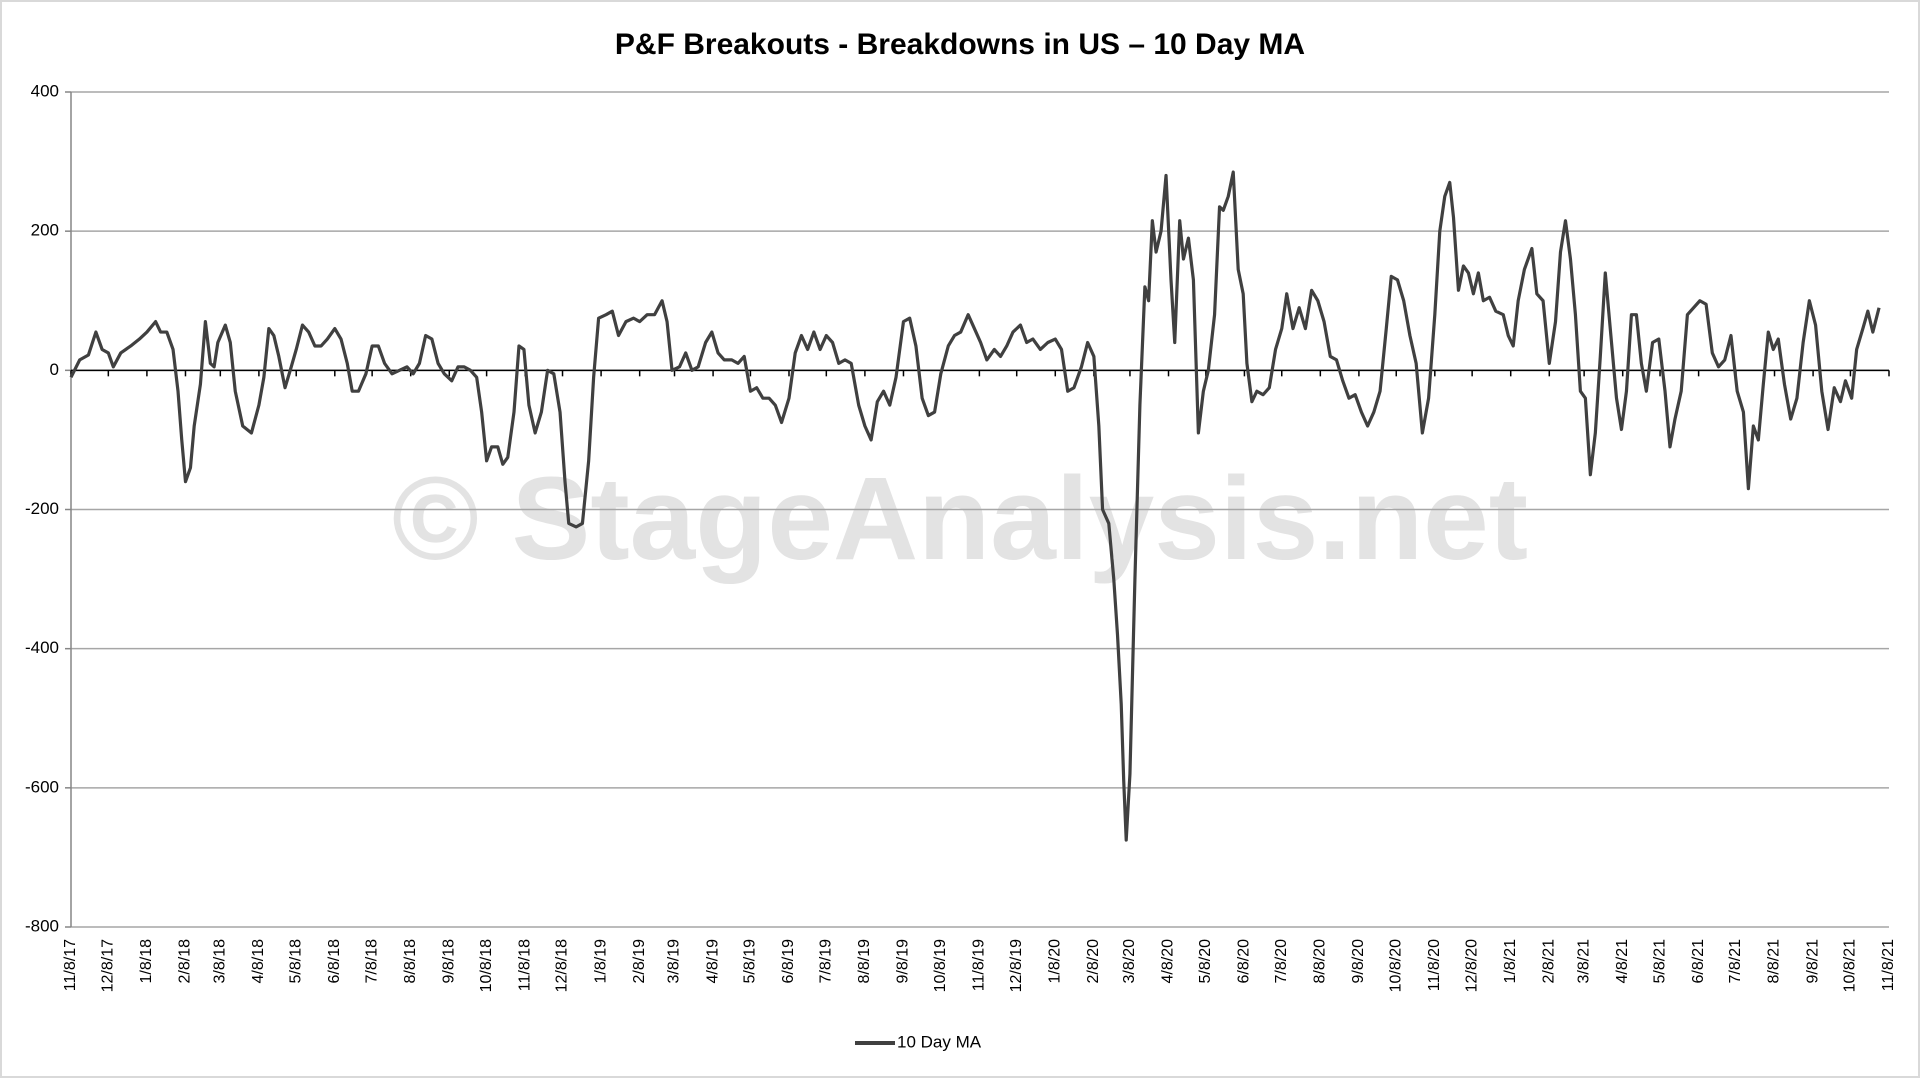 Image resolution: width=1920 pixels, height=1080 pixels. I want to click on x-tick-label: 4/8/21, so click(1622, 961).